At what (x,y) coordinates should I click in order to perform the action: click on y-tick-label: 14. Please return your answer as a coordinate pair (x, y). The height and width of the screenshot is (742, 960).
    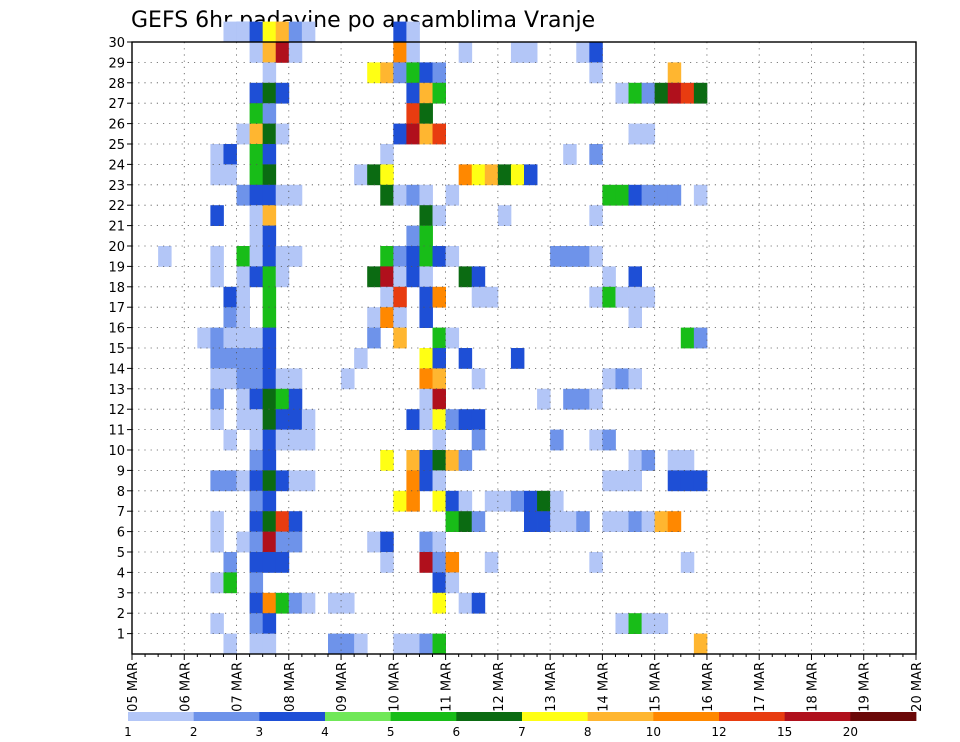
    Looking at the image, I should click on (116, 369).